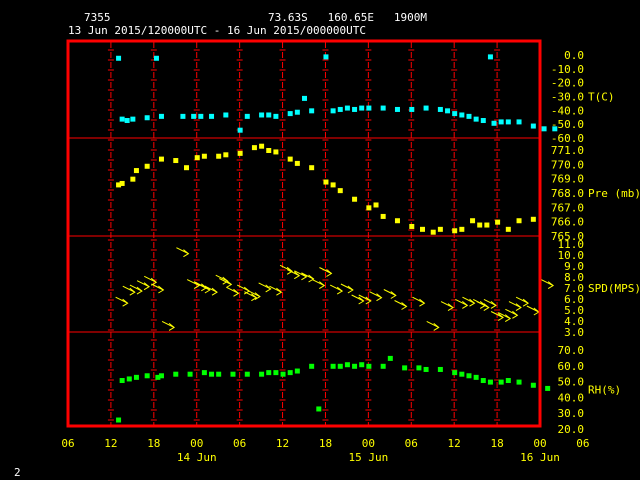 The width and height of the screenshot is (640, 480). Describe the element at coordinates (540, 457) in the screenshot. I see `x-day-label: 16 Jun` at that location.